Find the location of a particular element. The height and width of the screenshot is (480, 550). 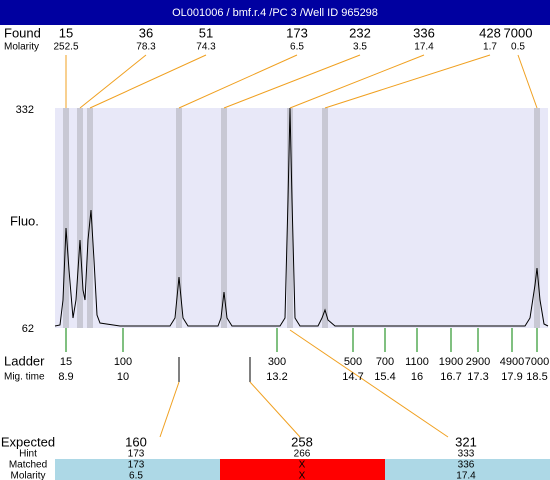

peak-molarity: 1.7 is located at coordinates (490, 47).